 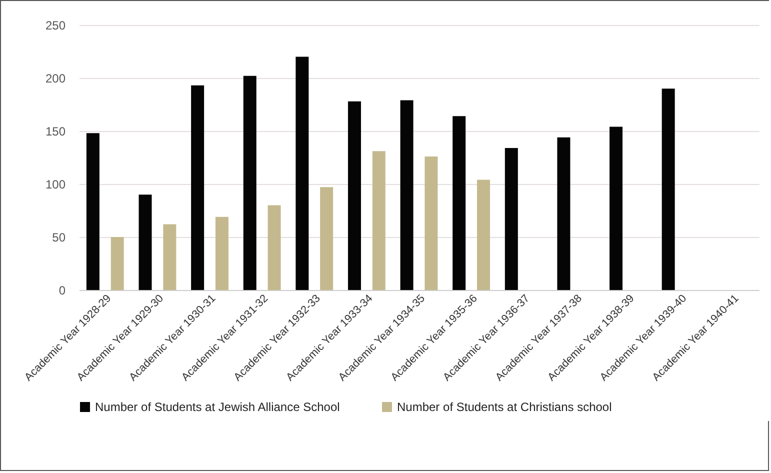 I want to click on y-tick-label: 250, so click(x=55, y=25).